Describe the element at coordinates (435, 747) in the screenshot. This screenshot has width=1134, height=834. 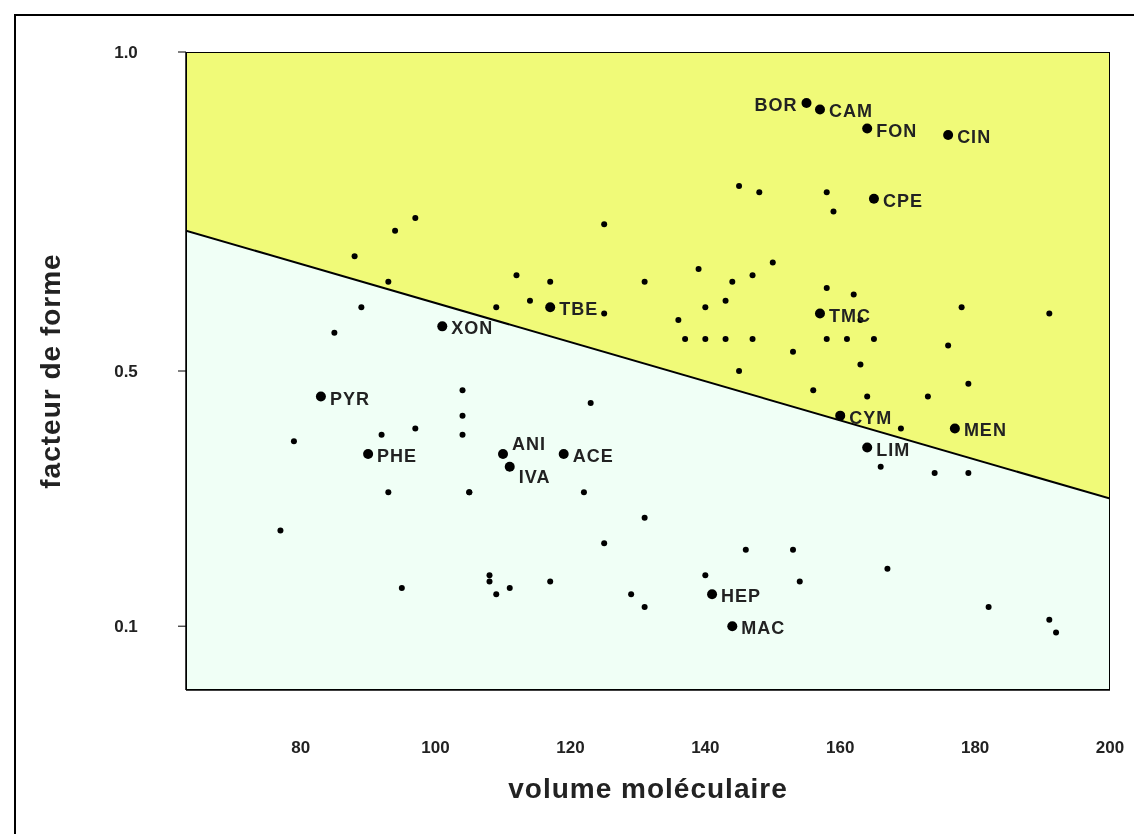
I see `x-tick-label: 100` at that location.